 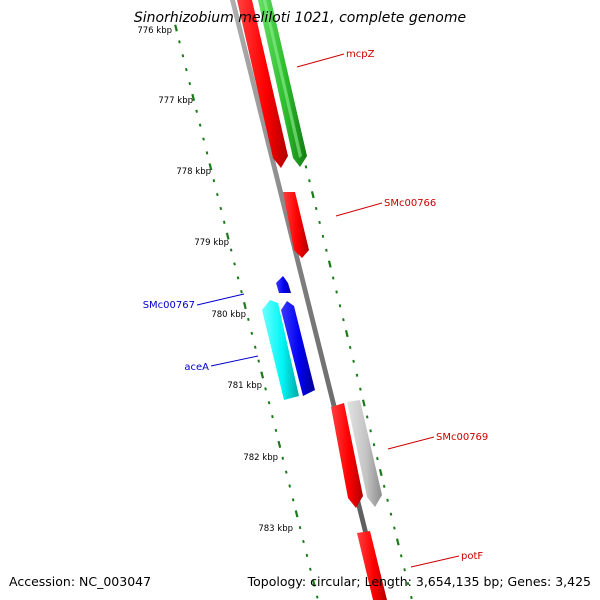 What do you see at coordinates (296, 225) in the screenshot?
I see `gene-SMc00766-arrow` at bounding box center [296, 225].